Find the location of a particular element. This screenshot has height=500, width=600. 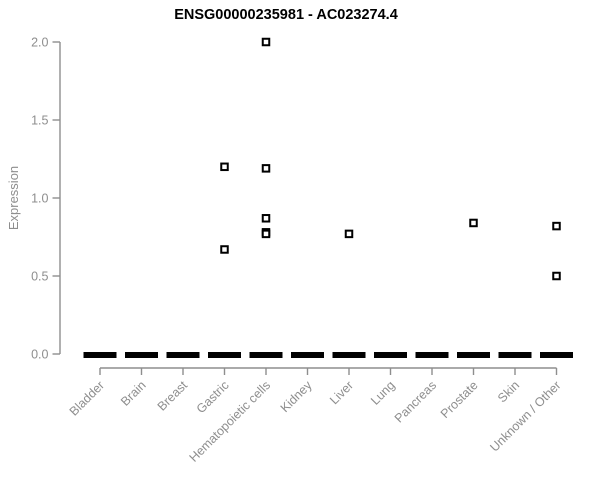

x-tick-label: Bladder is located at coordinates (87, 398).